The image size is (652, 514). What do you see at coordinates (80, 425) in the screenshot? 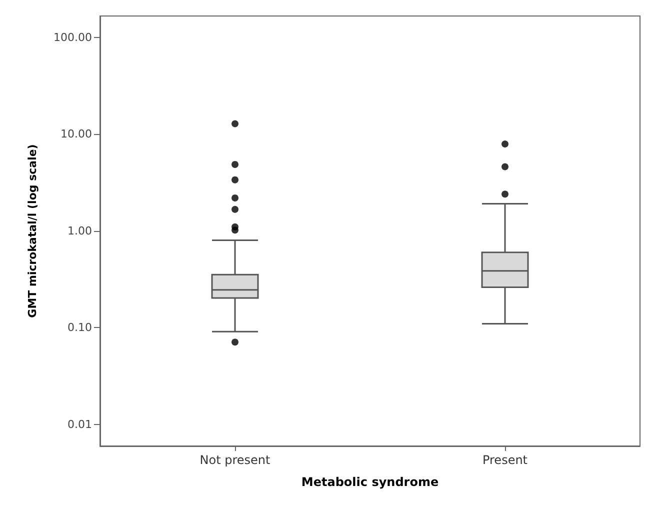
I see `y-tick-label: 0.01` at bounding box center [80, 425].